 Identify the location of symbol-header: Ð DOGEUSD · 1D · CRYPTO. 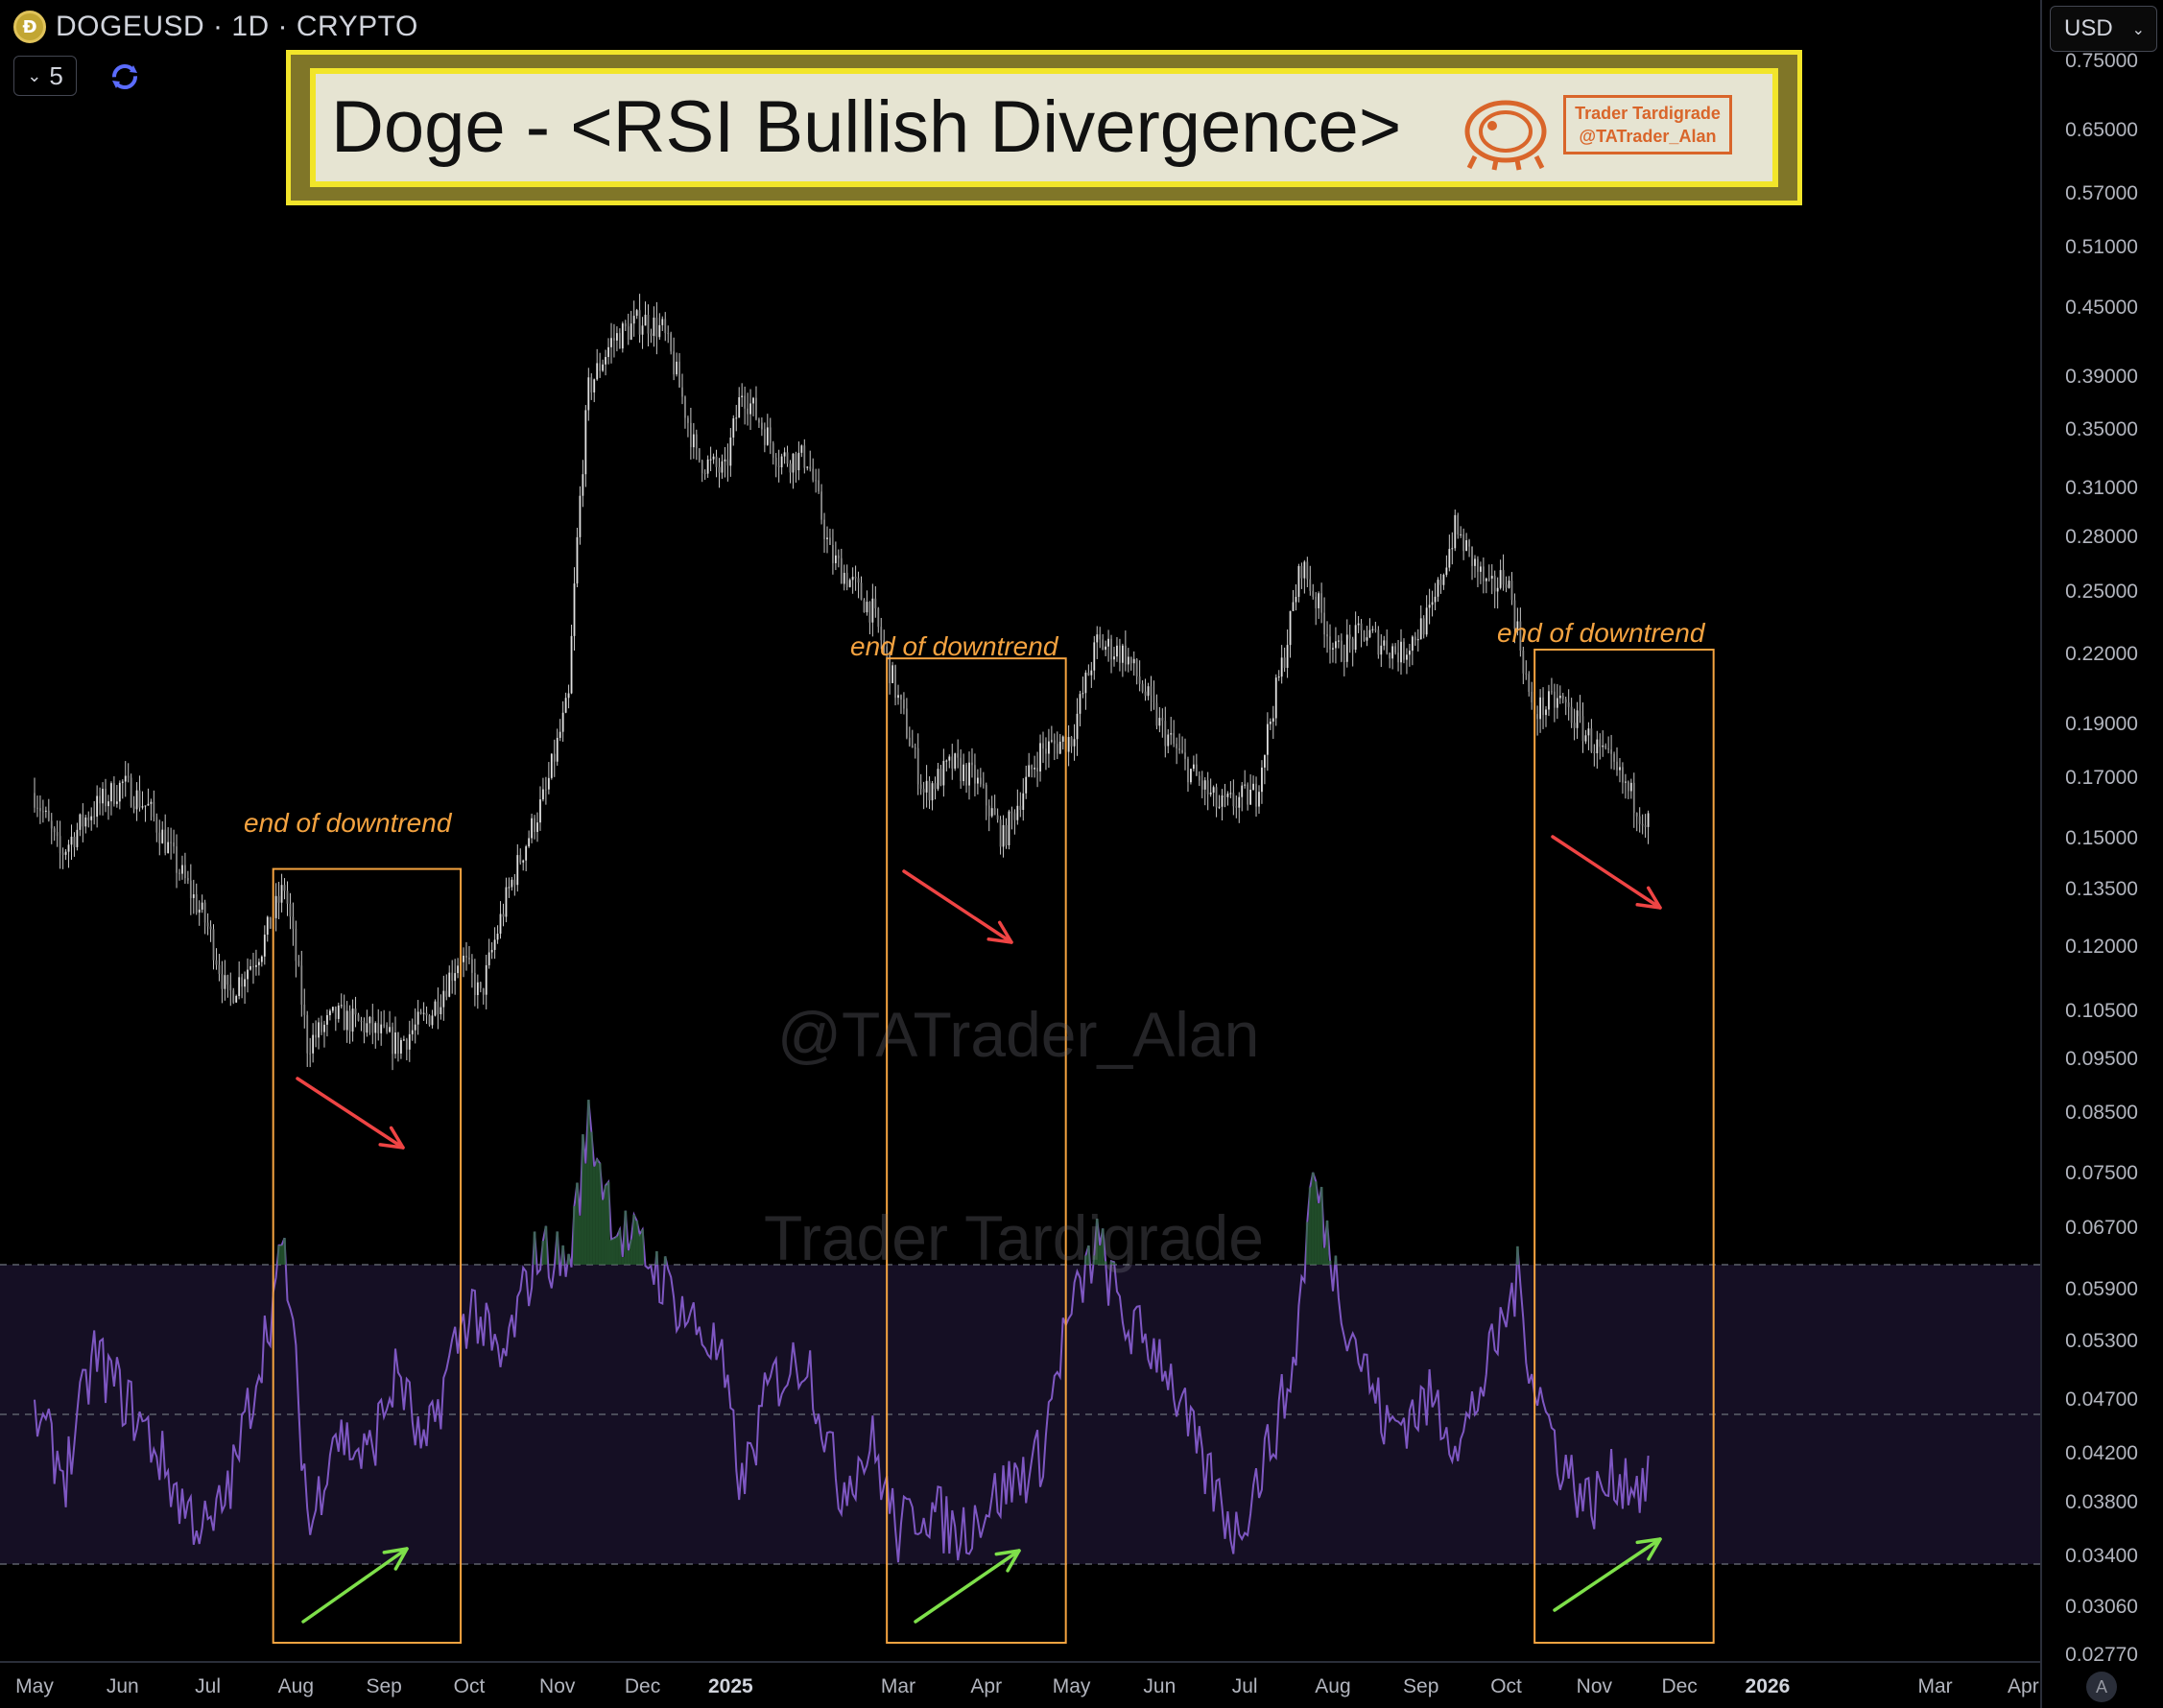
(215, 27).